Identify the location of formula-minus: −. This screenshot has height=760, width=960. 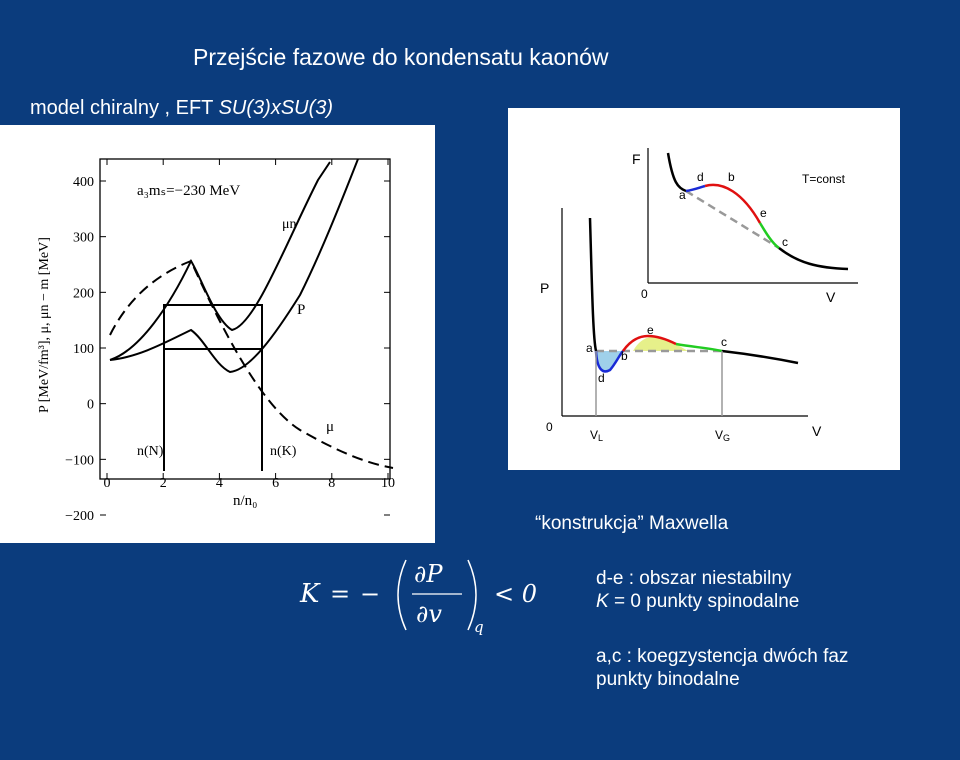
(370, 594).